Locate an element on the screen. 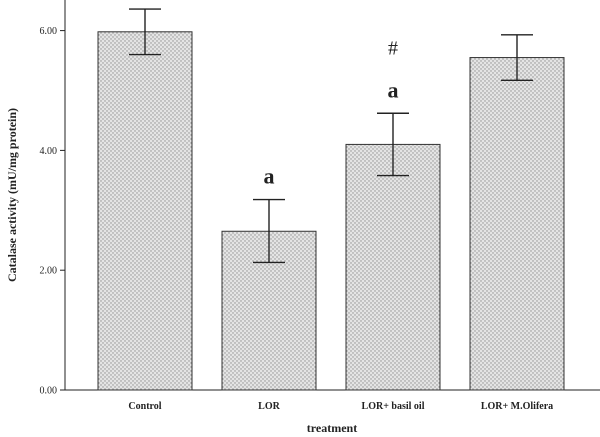 The height and width of the screenshot is (437, 600). y-tick-label: 4.00 is located at coordinates (49, 151).